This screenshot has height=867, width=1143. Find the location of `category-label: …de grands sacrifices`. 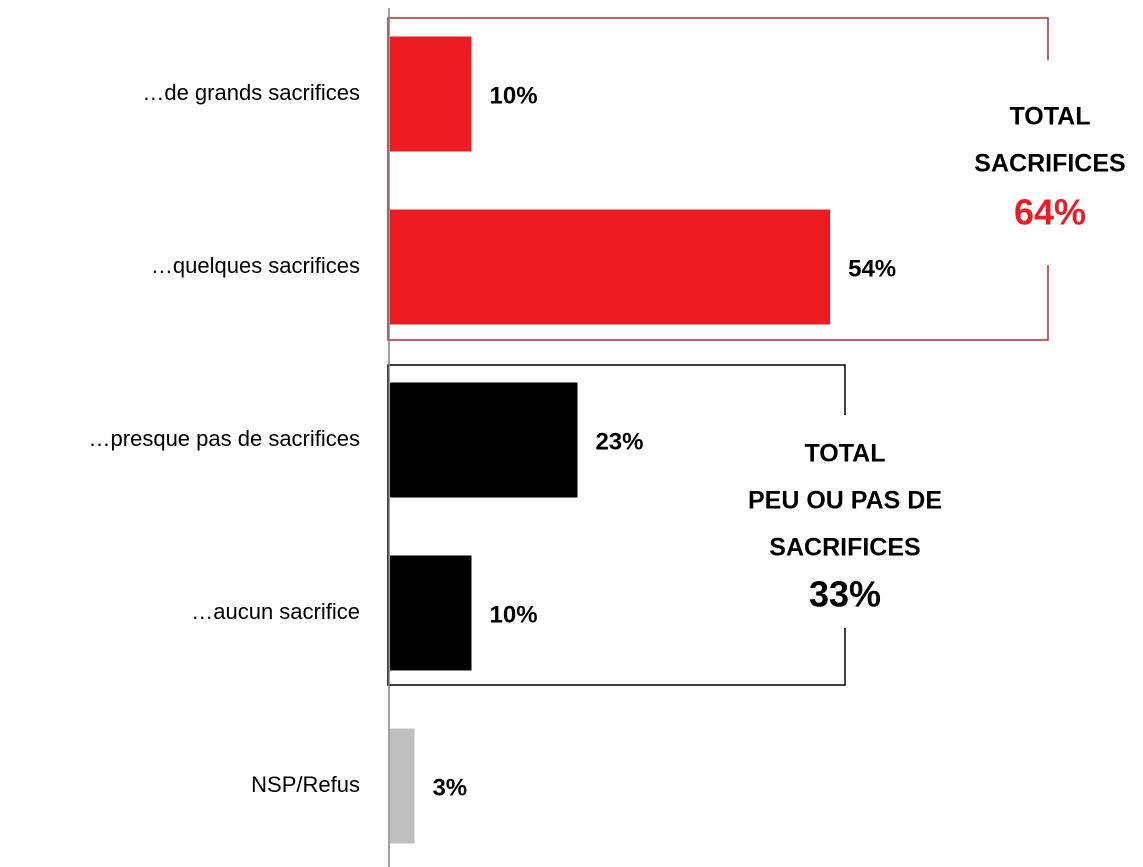

category-label: …de grands sacrifices is located at coordinates (251, 92).